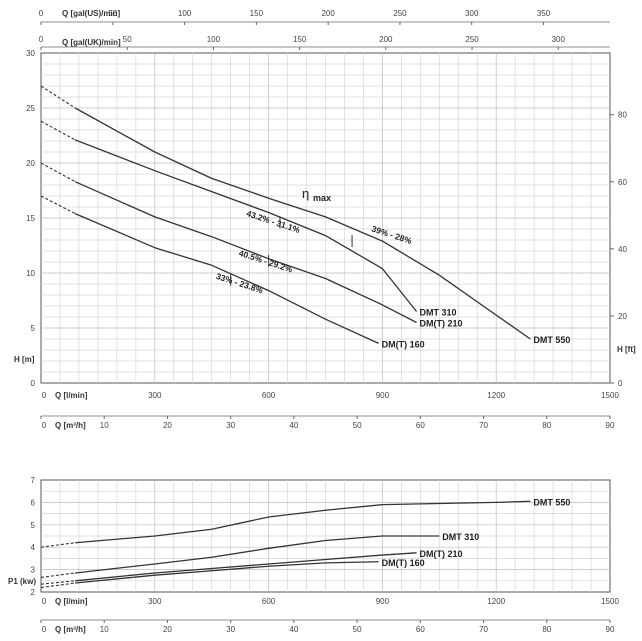 The image size is (642, 641). What do you see at coordinates (620, 383) in the screenshot?
I see `head-ft-tick-label: 0` at bounding box center [620, 383].